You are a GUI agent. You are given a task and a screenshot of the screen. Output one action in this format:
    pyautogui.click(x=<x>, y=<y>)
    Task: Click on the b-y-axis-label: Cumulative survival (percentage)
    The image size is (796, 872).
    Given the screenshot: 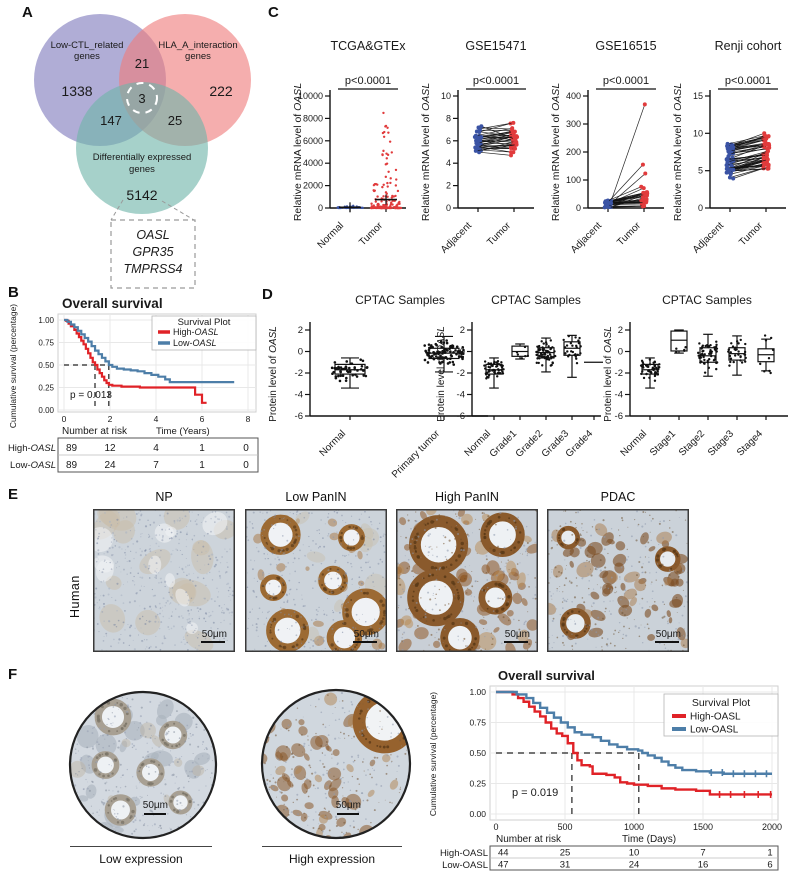 What is the action you would take?
    pyautogui.click(x=13, y=366)
    